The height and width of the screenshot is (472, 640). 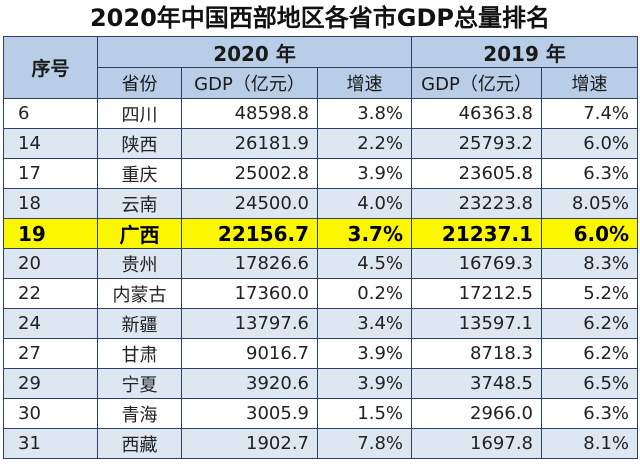 I want to click on growth-2020-cell: 0.2%, so click(x=364, y=293).